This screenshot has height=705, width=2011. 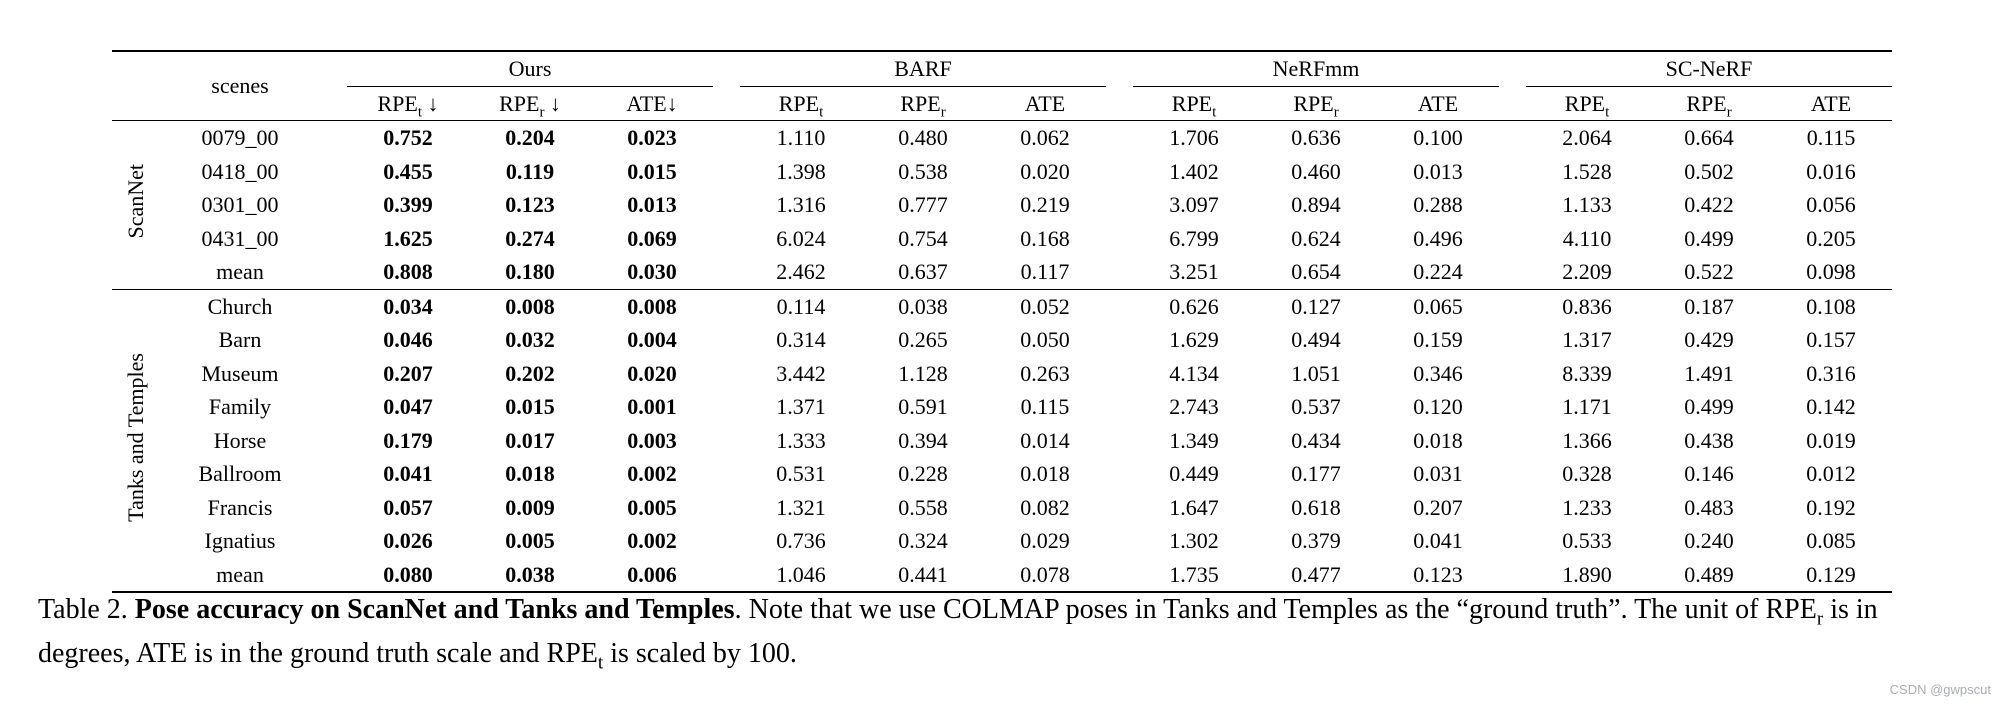 I want to click on metric-value: 1.366, so click(x=1587, y=440).